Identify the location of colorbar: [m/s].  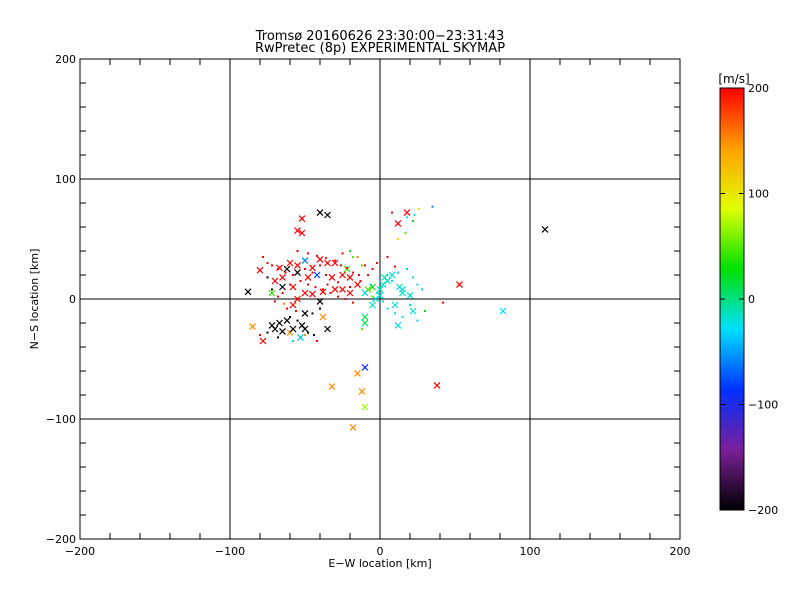
(734, 291).